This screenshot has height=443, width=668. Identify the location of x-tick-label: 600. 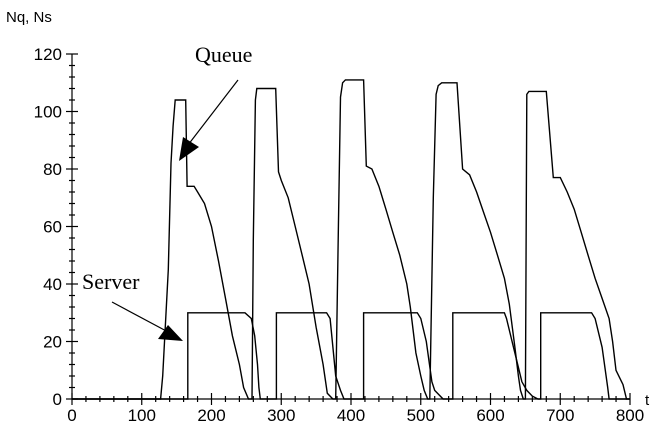
(490, 415).